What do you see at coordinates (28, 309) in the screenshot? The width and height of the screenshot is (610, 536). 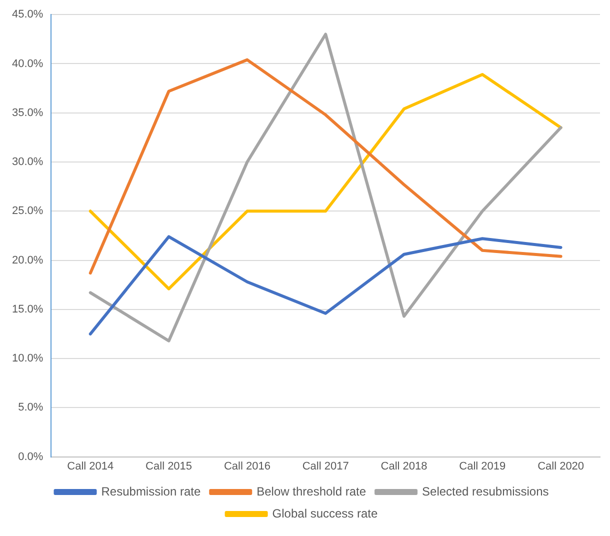 I see `y-tick-label: 15.0%` at bounding box center [28, 309].